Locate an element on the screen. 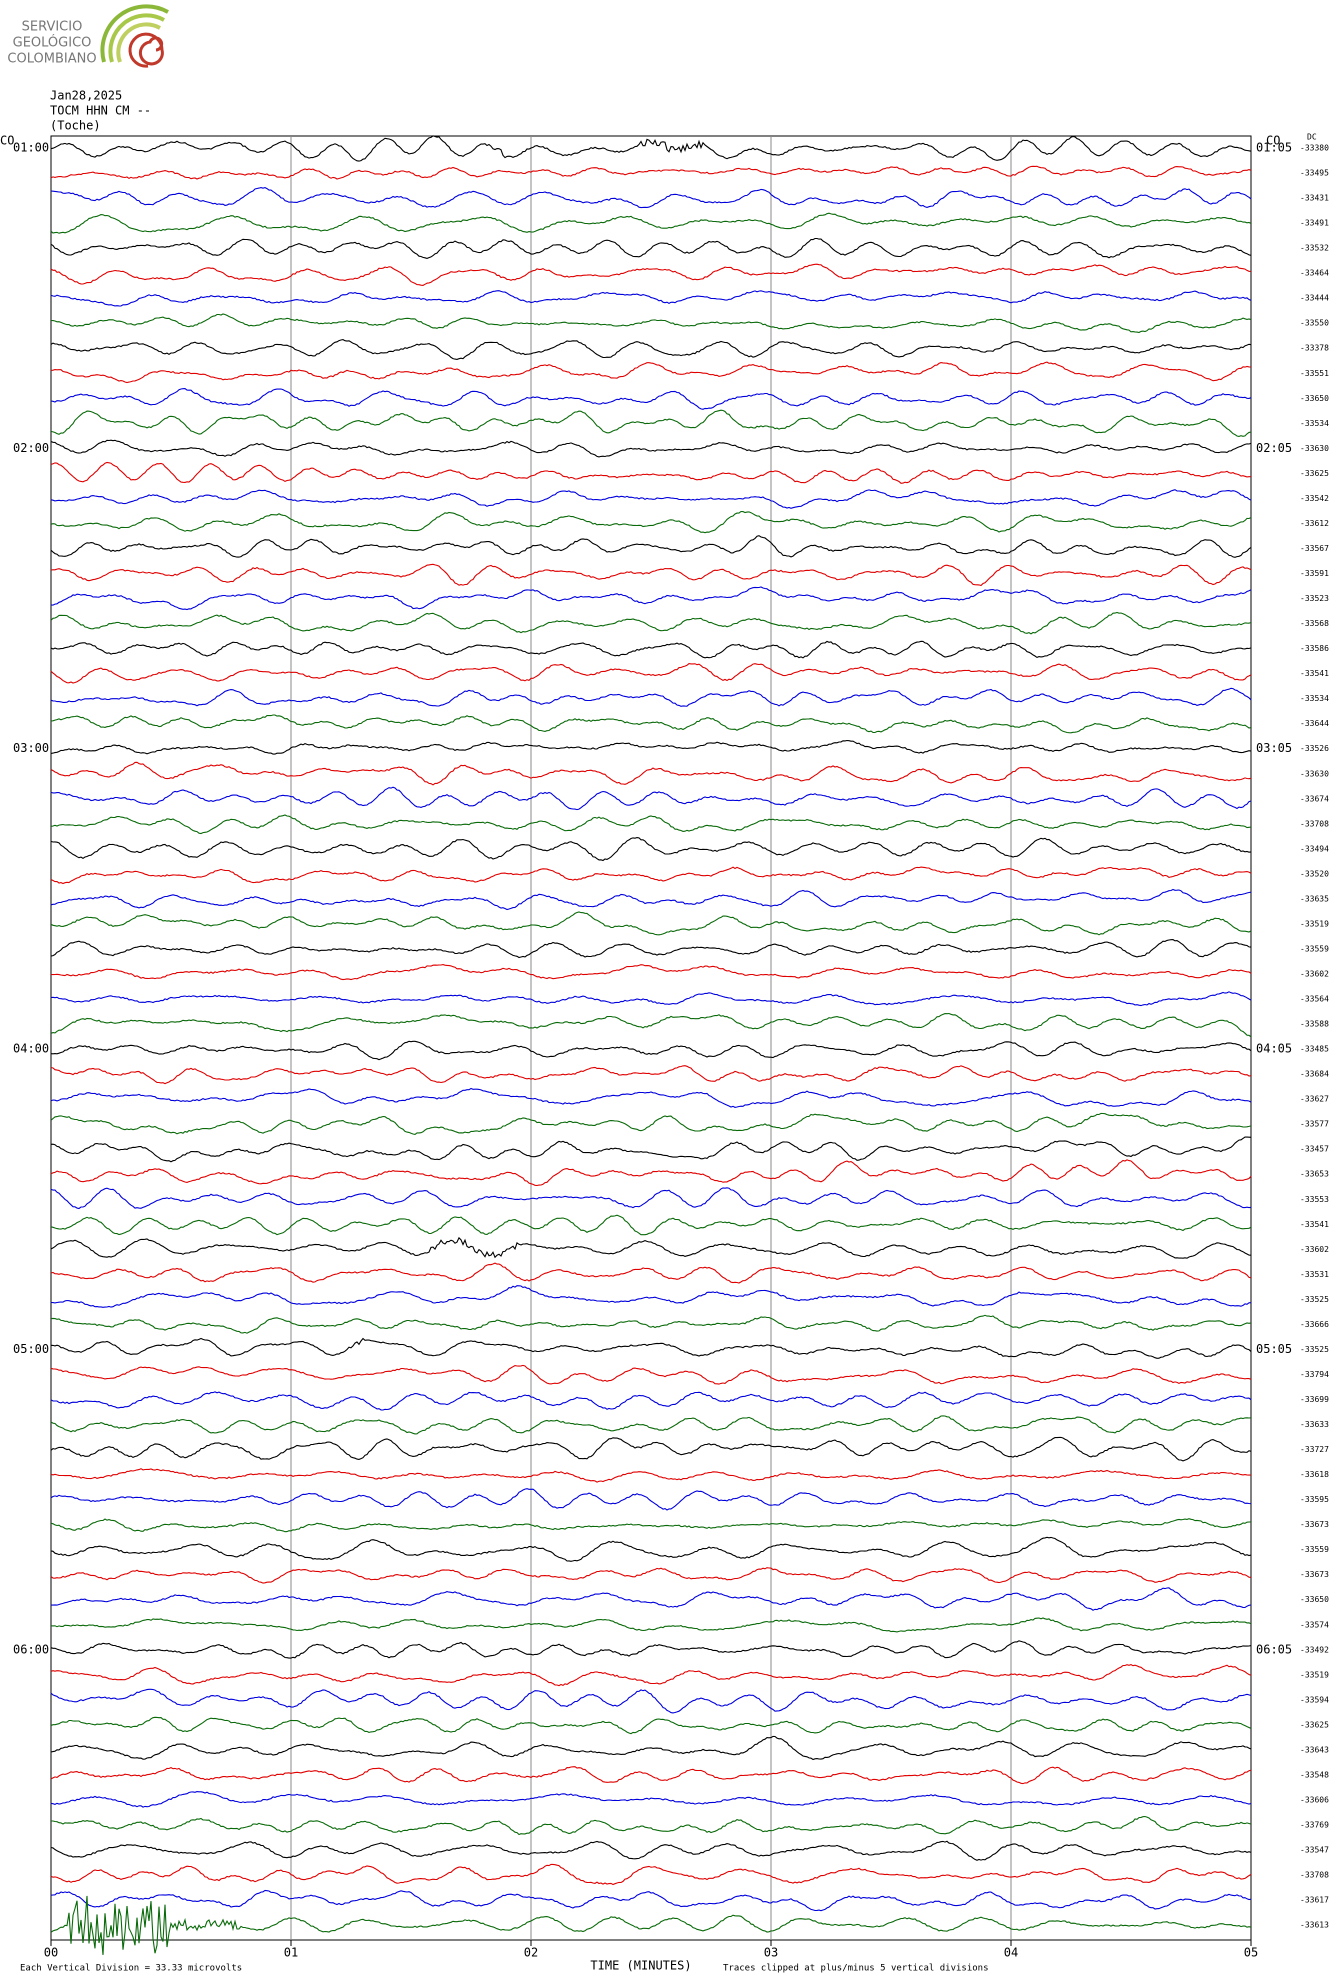 This screenshot has width=1330, height=1982. x-tick-label: 04 is located at coordinates (1011, 1953).